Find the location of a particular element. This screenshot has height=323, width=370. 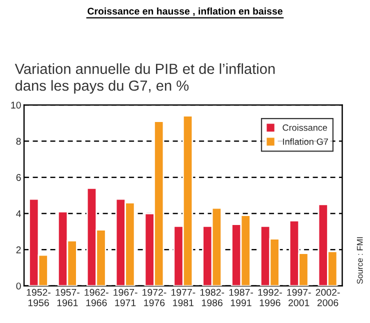

y-tick-label: 8 is located at coordinates (18, 141).